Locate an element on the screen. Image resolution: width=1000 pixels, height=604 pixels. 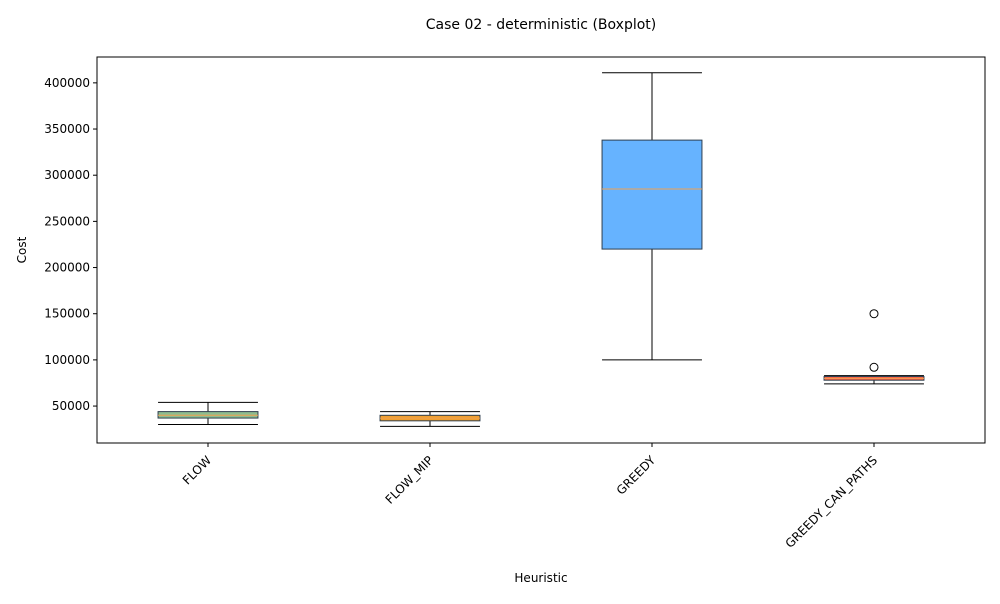
x-axis-label: Heuristic is located at coordinates (540, 578).